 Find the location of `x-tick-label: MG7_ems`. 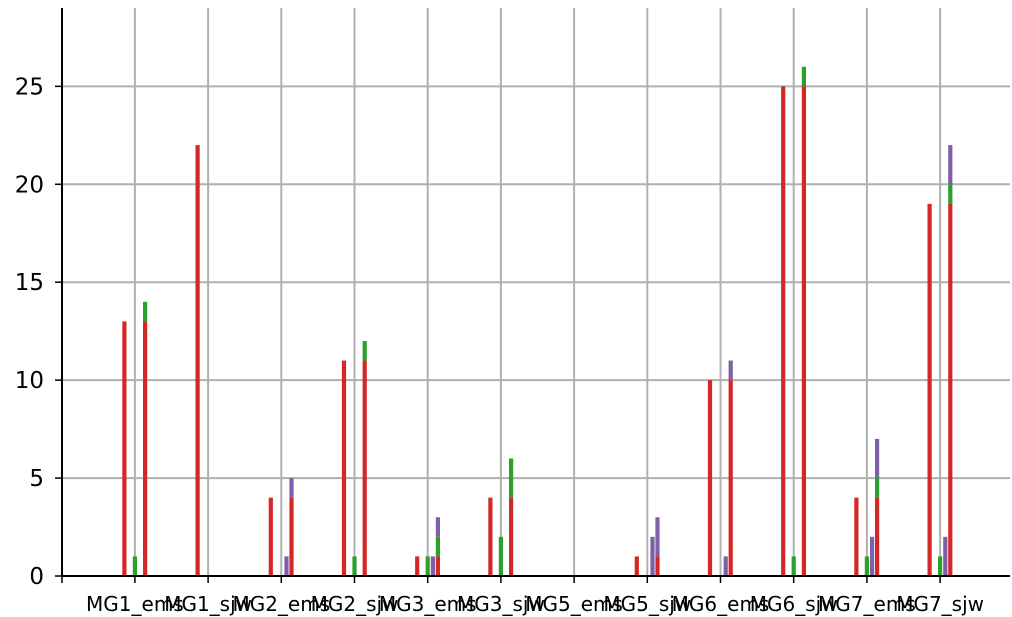

x-tick-label: MG7_ems is located at coordinates (867, 604).